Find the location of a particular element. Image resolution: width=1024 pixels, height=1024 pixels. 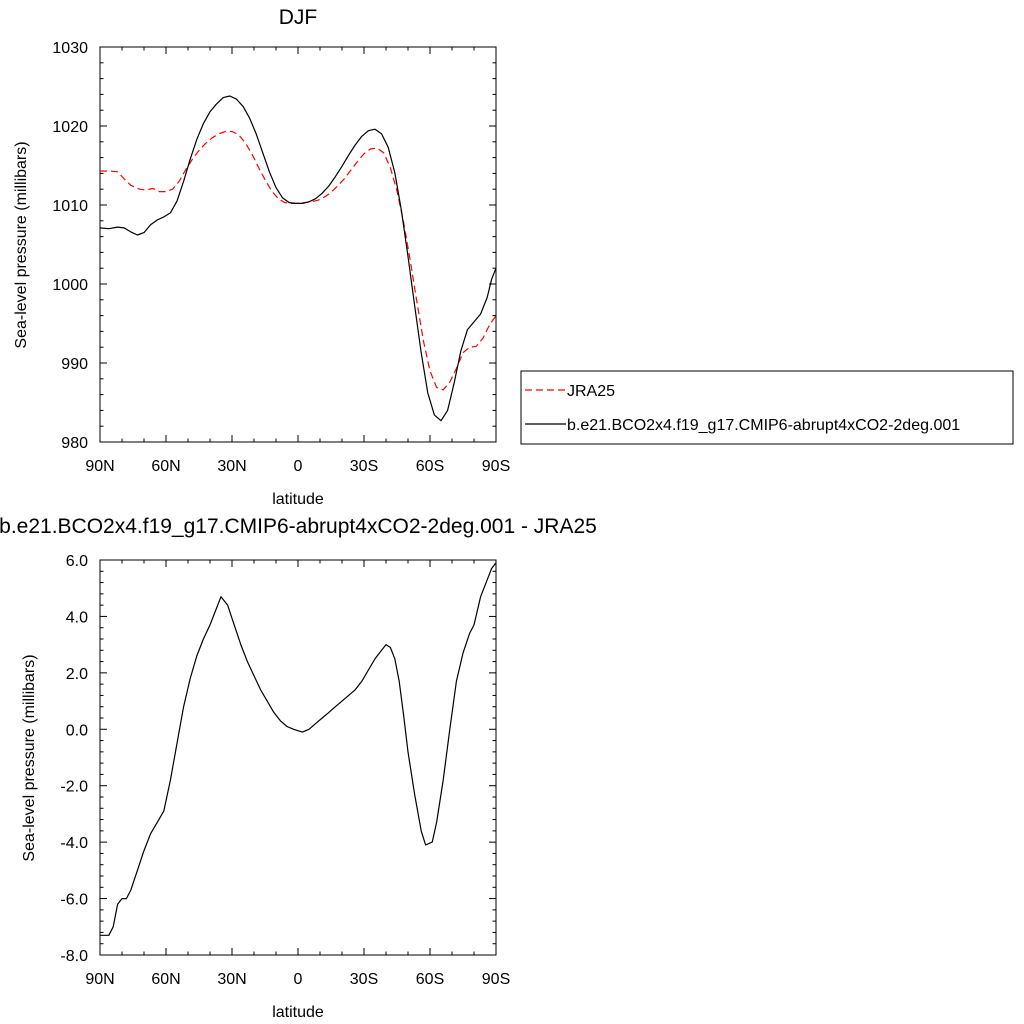

y-tick-label: -6.0 is located at coordinates (74, 900).